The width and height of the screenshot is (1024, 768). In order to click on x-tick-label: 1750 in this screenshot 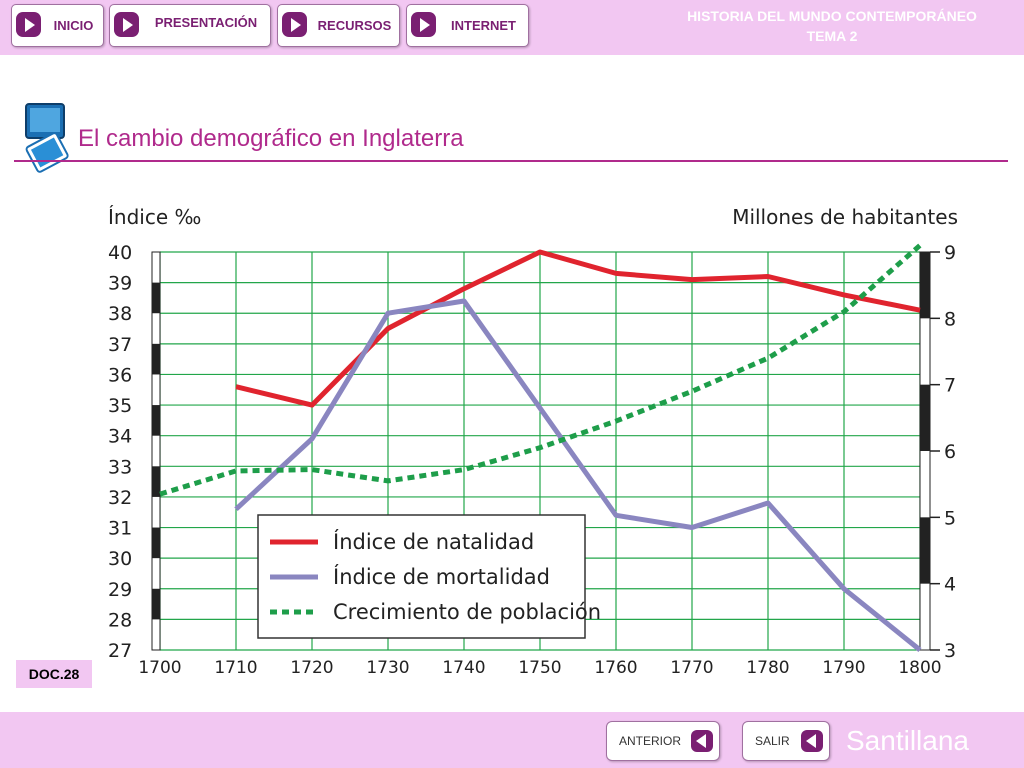, I will do `click(539, 668)`.